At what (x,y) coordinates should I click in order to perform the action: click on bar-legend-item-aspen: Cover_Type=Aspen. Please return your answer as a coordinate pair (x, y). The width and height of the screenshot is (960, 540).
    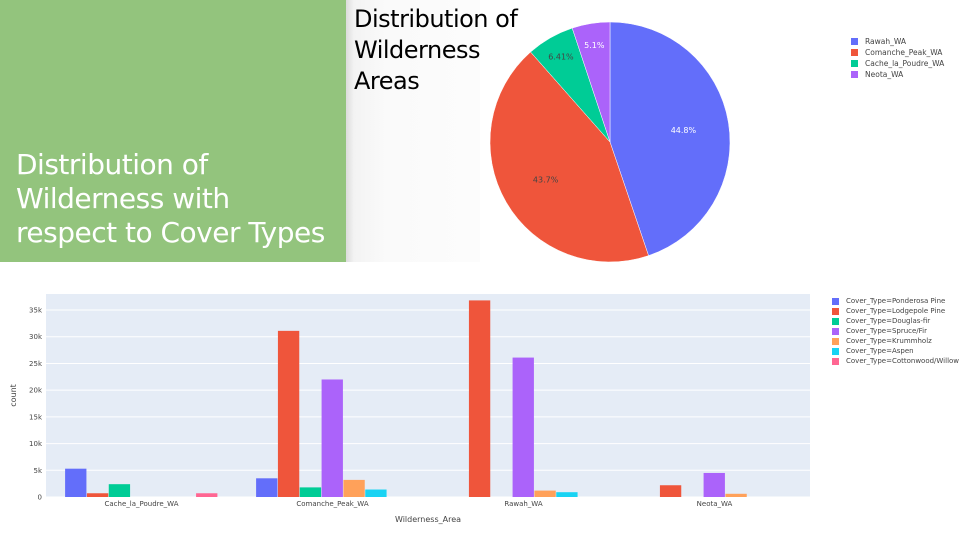
    Looking at the image, I should click on (895, 351).